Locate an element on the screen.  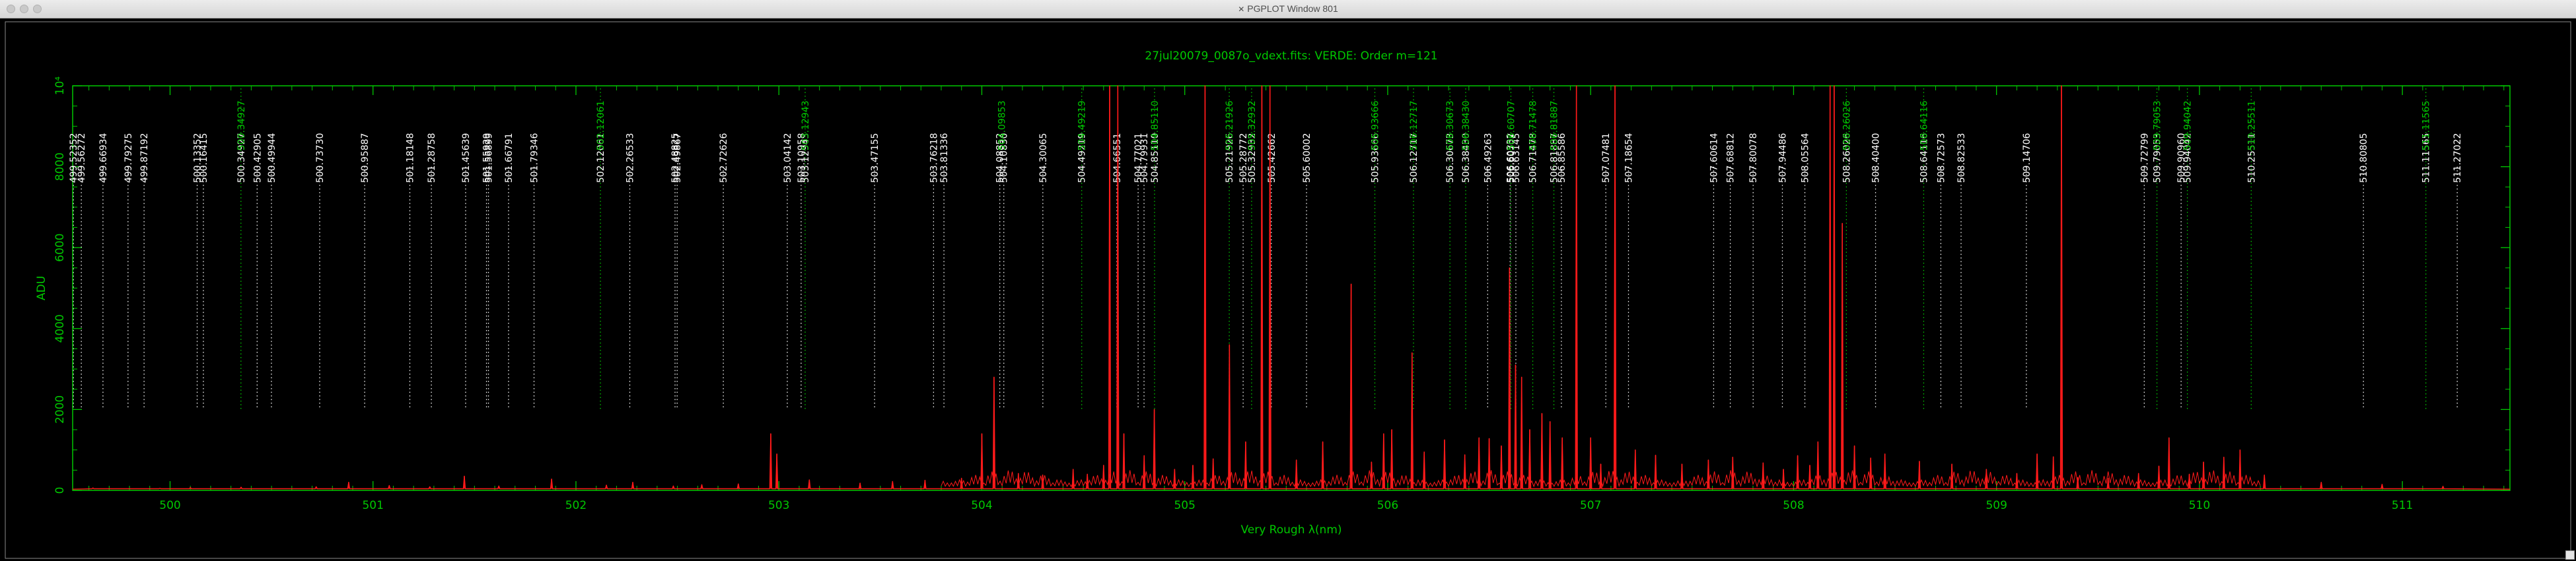
line-label: 499.52352 is located at coordinates (74, 158).